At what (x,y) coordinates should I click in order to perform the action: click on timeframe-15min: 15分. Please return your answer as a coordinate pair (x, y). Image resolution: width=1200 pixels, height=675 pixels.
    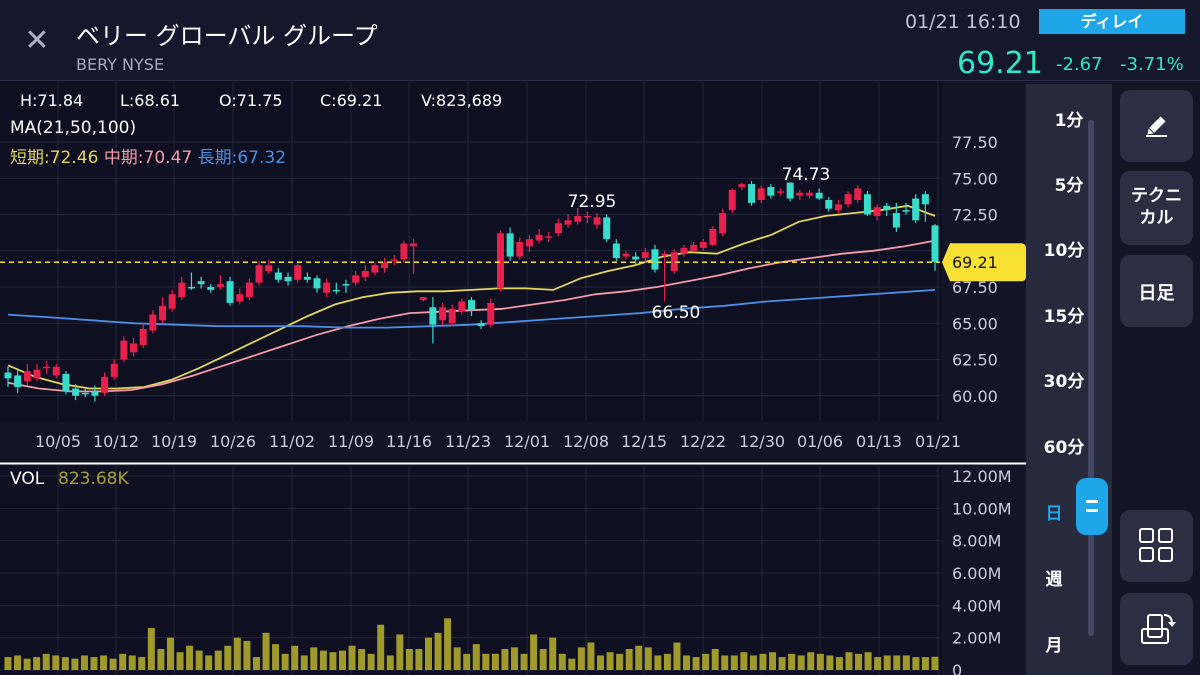
    Looking at the image, I should click on (1064, 317).